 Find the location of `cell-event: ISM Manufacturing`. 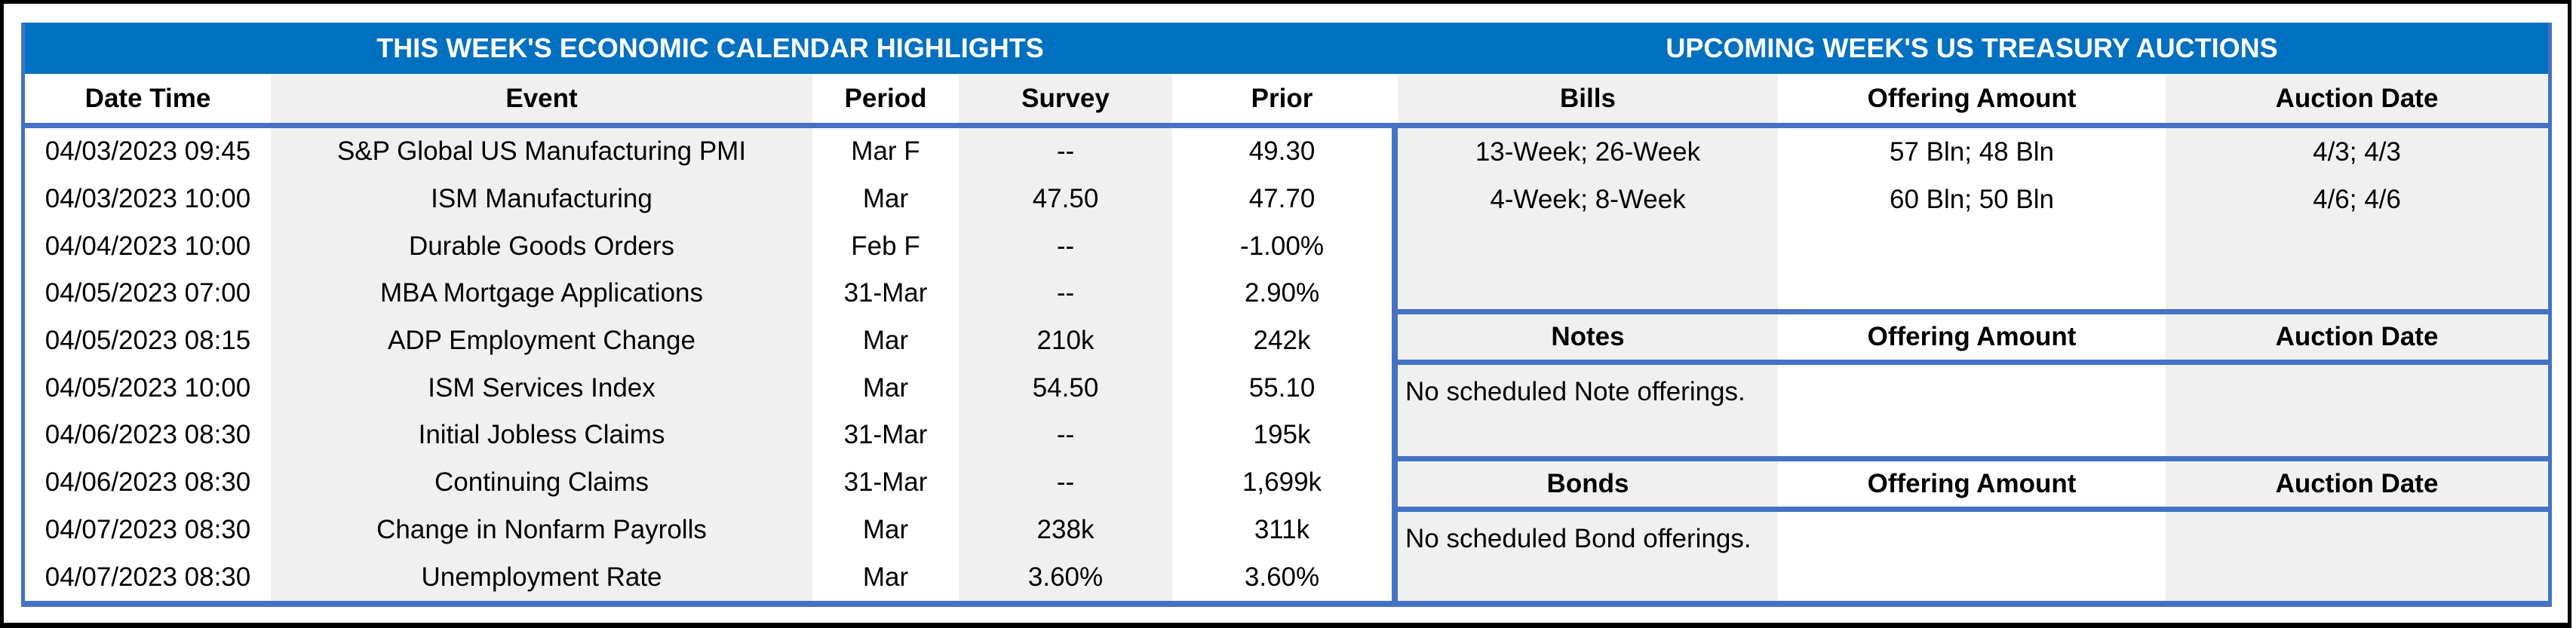

cell-event: ISM Manufacturing is located at coordinates (541, 199).